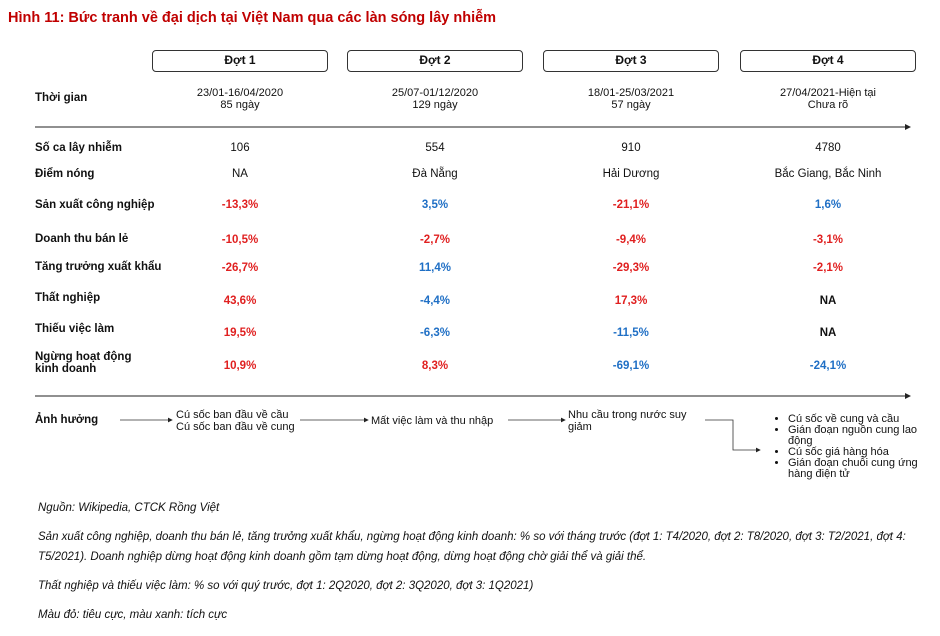  What do you see at coordinates (235, 427) in the screenshot?
I see `impact-wave-1-line: Cú sốc ban đầu về cung` at bounding box center [235, 427].